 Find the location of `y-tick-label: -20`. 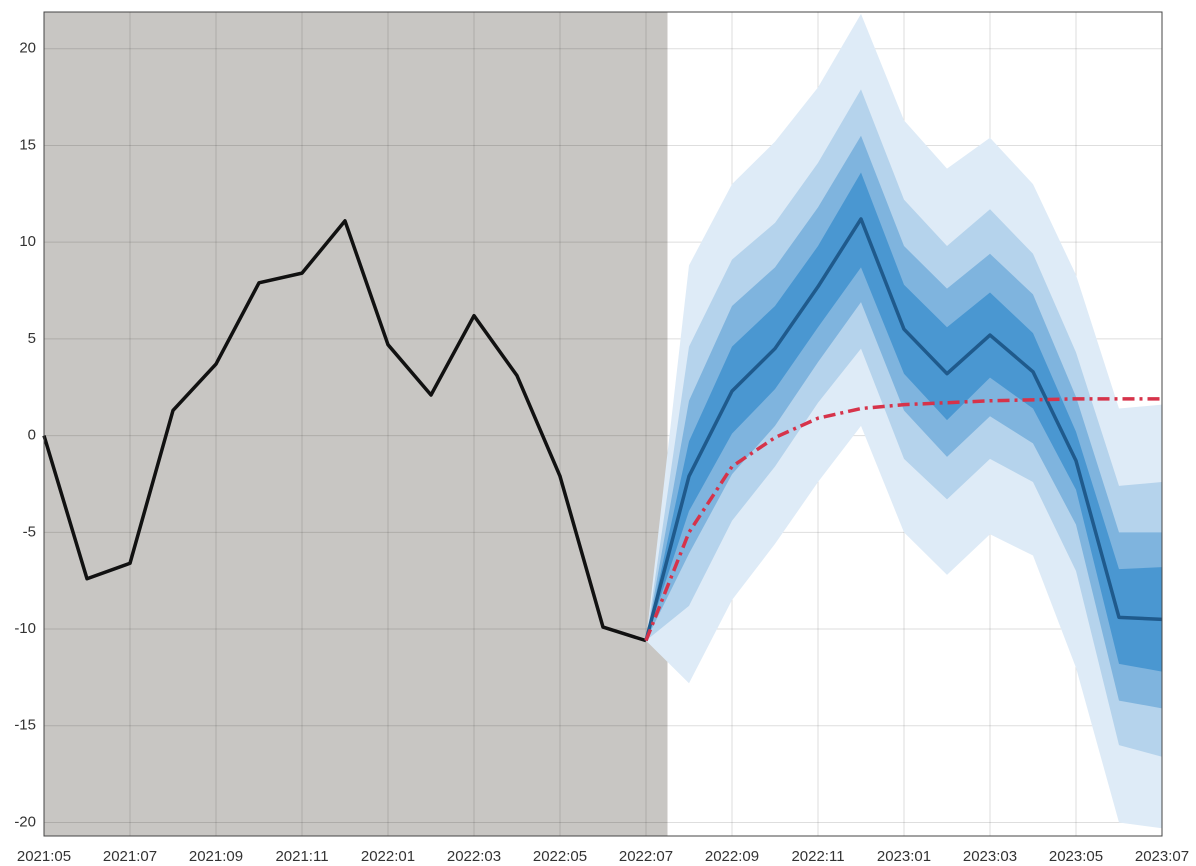

y-tick-label: -20 is located at coordinates (25, 821).